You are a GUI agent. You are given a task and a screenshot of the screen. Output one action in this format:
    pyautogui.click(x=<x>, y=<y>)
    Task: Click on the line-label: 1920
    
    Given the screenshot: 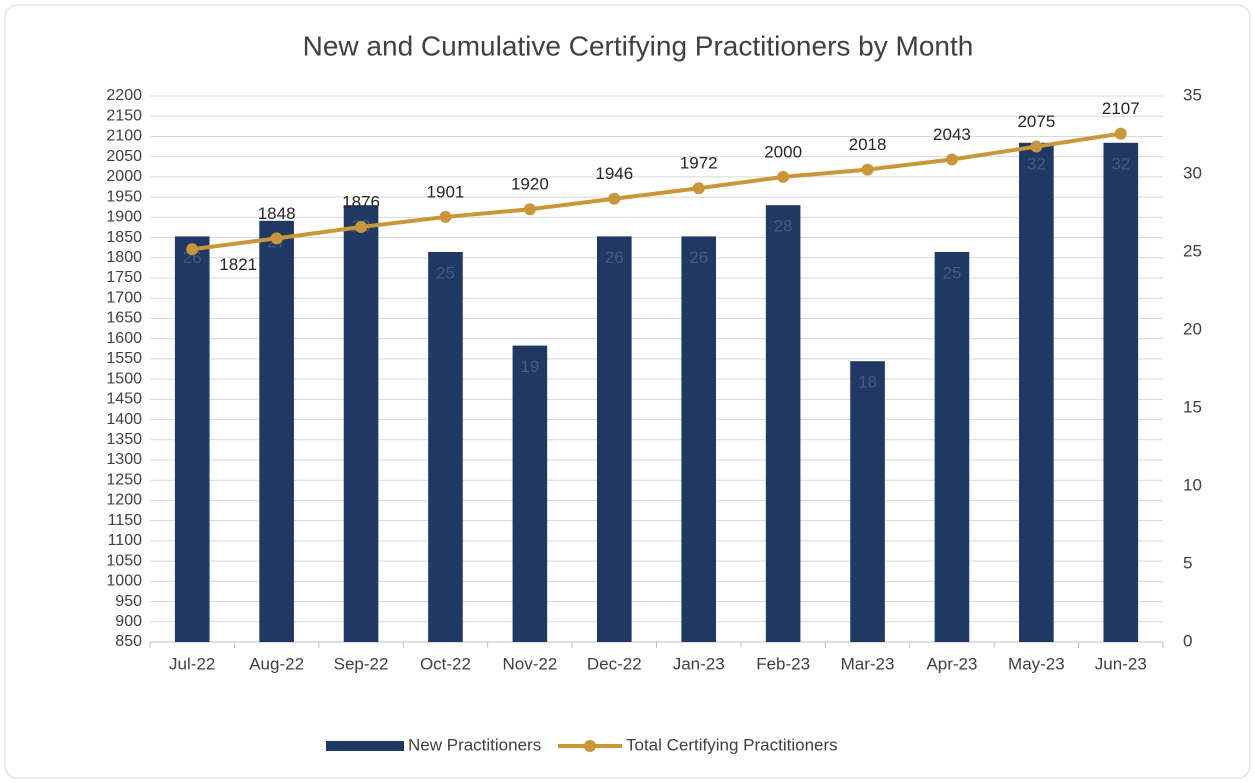 What is the action you would take?
    pyautogui.click(x=530, y=184)
    